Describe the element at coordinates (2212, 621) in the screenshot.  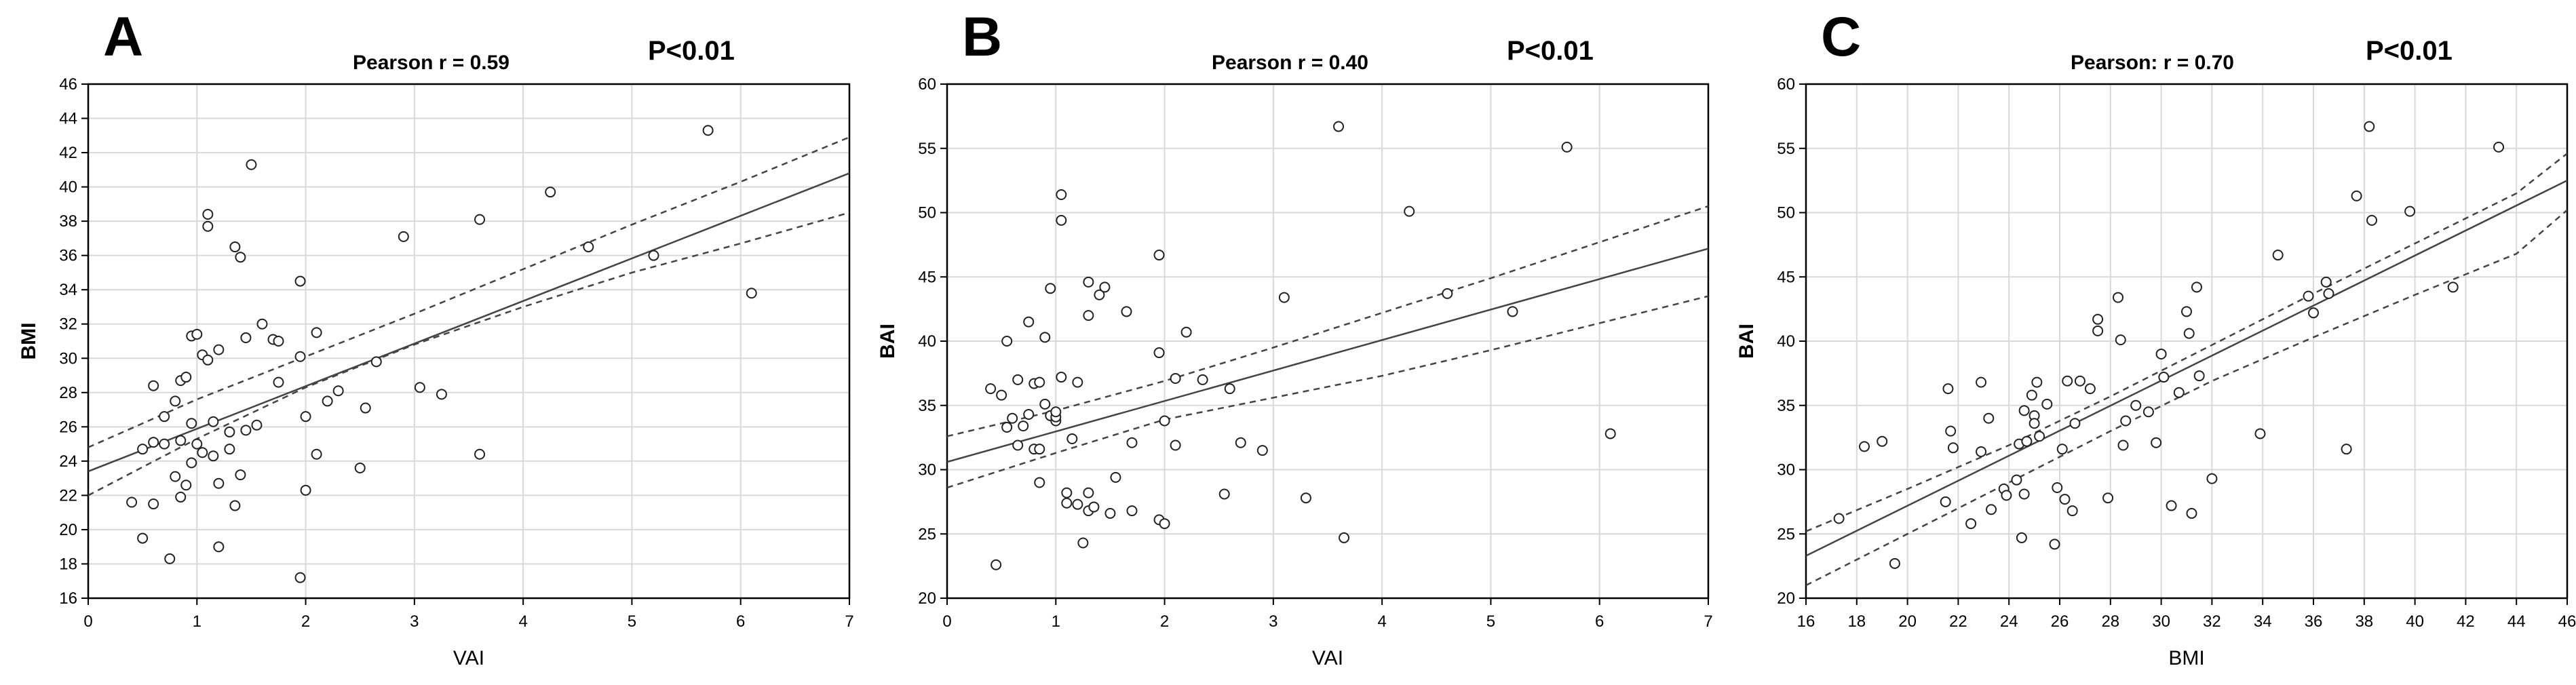
I see `x-tick-label: 32` at that location.